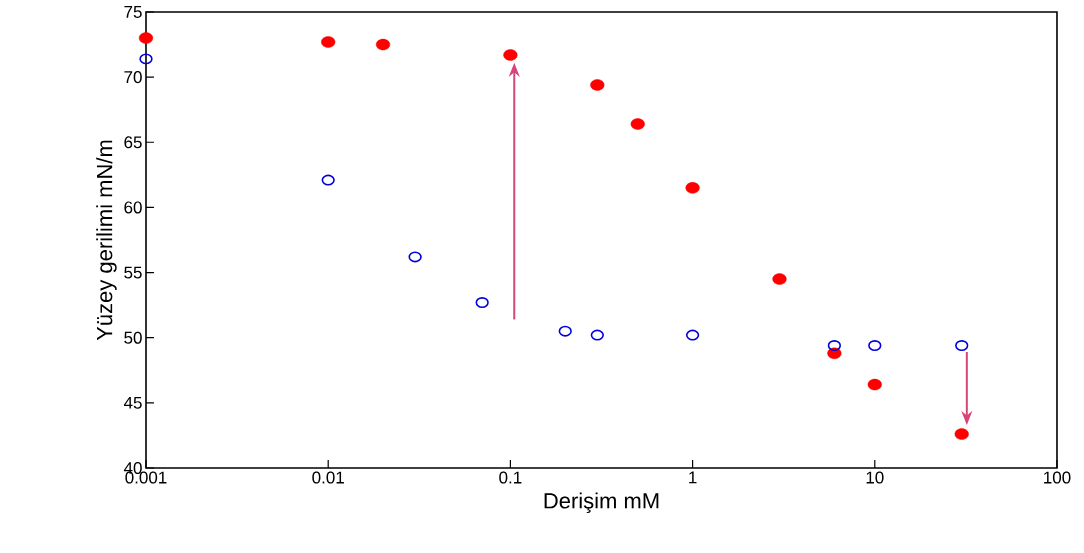 This screenshot has height=553, width=1084. Describe the element at coordinates (1057, 477) in the screenshot. I see `x-tick-label: 100` at that location.